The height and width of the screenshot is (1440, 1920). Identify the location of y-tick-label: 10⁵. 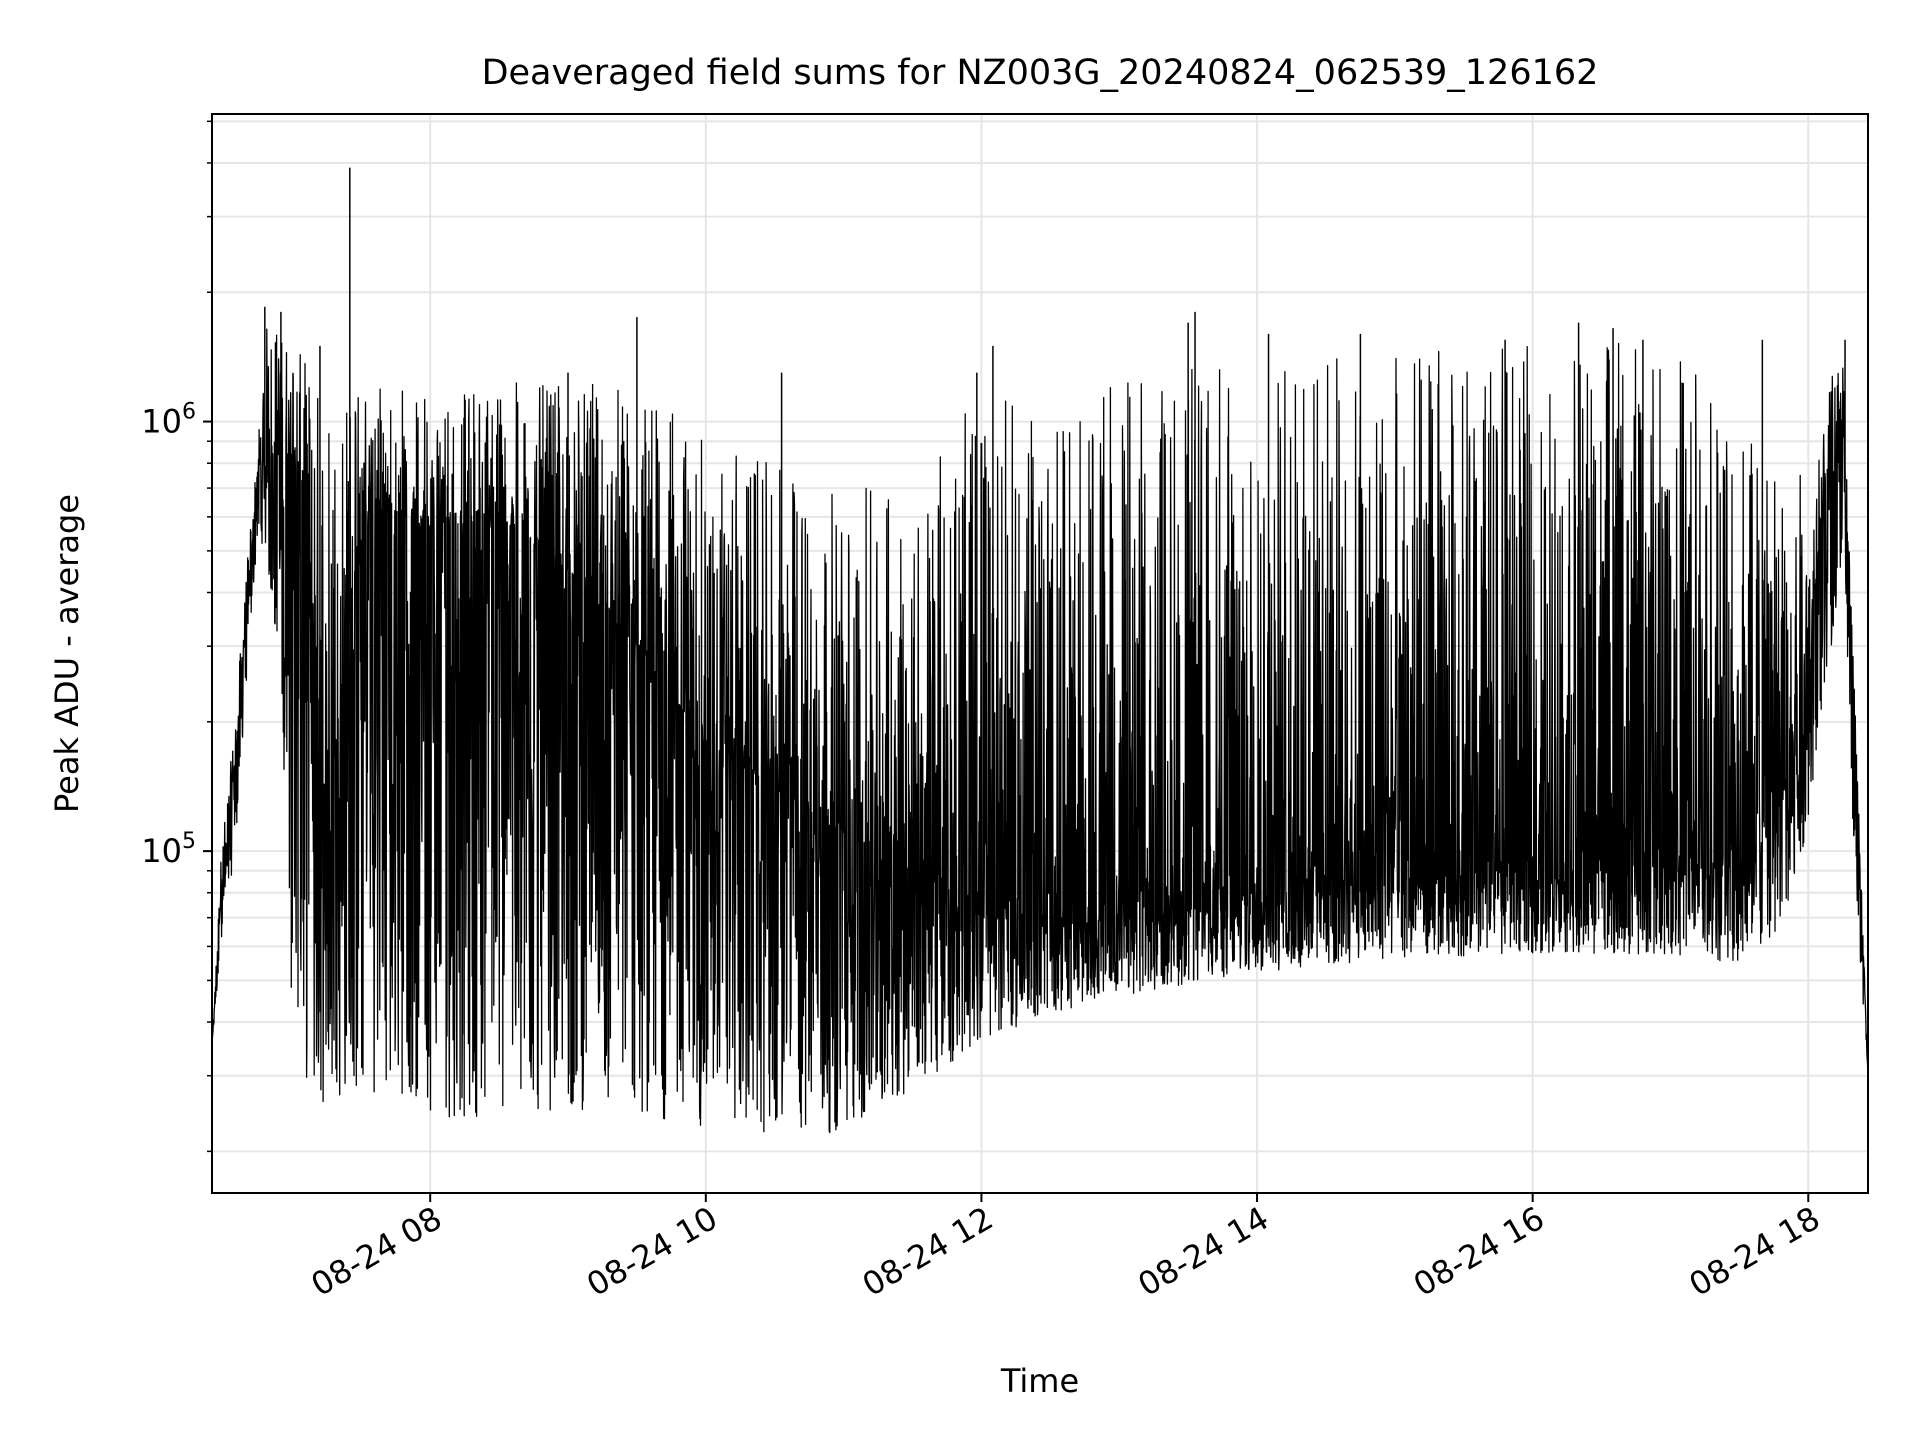
(168, 849).